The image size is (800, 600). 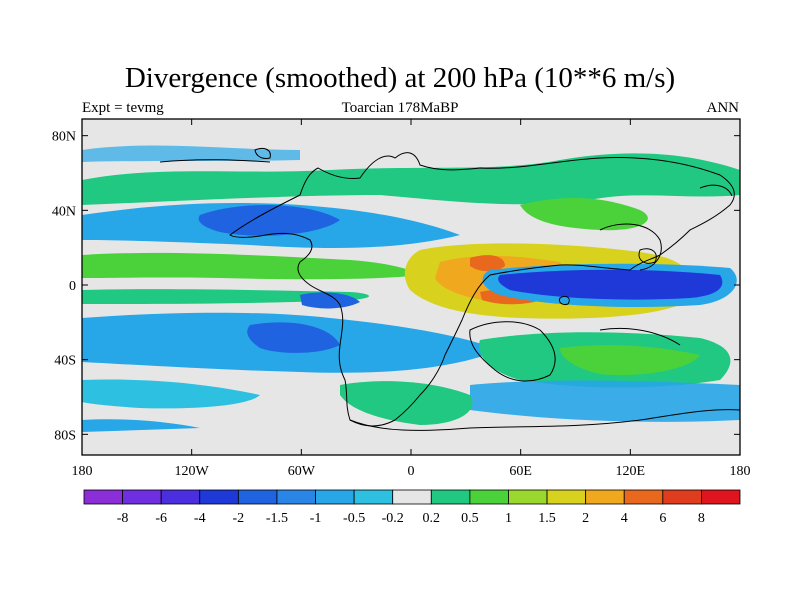 What do you see at coordinates (64, 211) in the screenshot?
I see `lat-tick-label: 40N` at bounding box center [64, 211].